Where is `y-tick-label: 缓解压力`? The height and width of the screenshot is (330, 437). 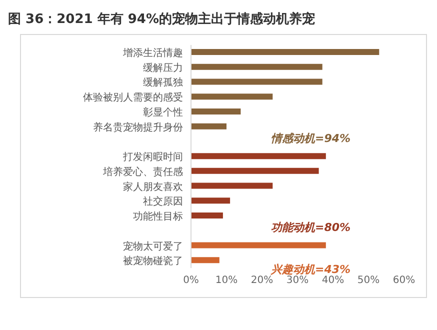
y-tick-label: 缓解压力 is located at coordinates (163, 68).